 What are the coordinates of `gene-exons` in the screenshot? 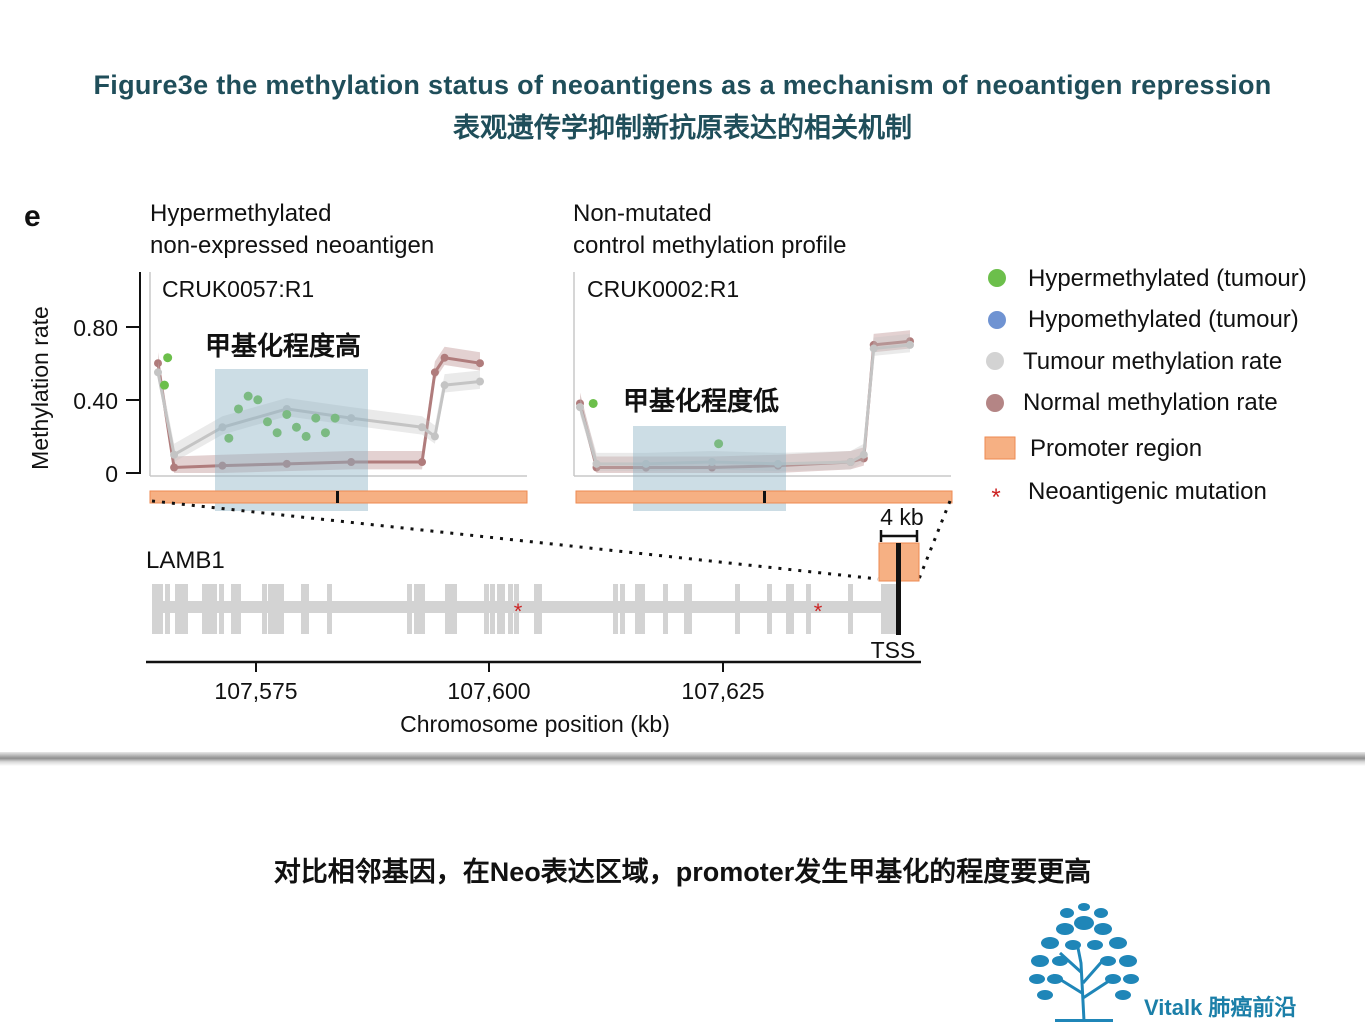 It's located at (502, 609).